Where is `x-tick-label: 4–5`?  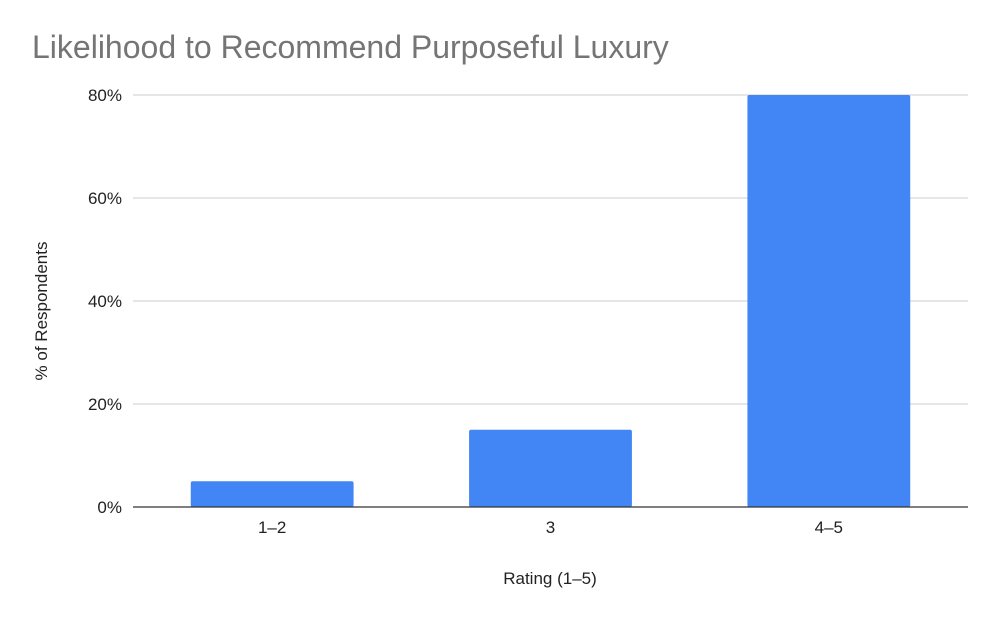 x-tick-label: 4–5 is located at coordinates (829, 527).